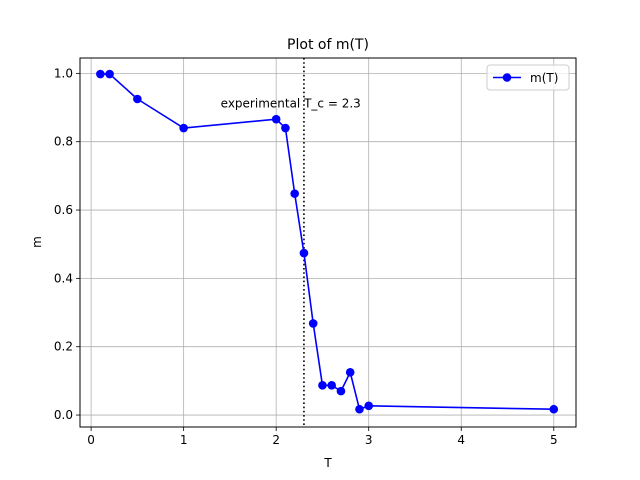 The image size is (640, 480). What do you see at coordinates (63, 278) in the screenshot?
I see `y-tick-label: 0.4` at bounding box center [63, 278].